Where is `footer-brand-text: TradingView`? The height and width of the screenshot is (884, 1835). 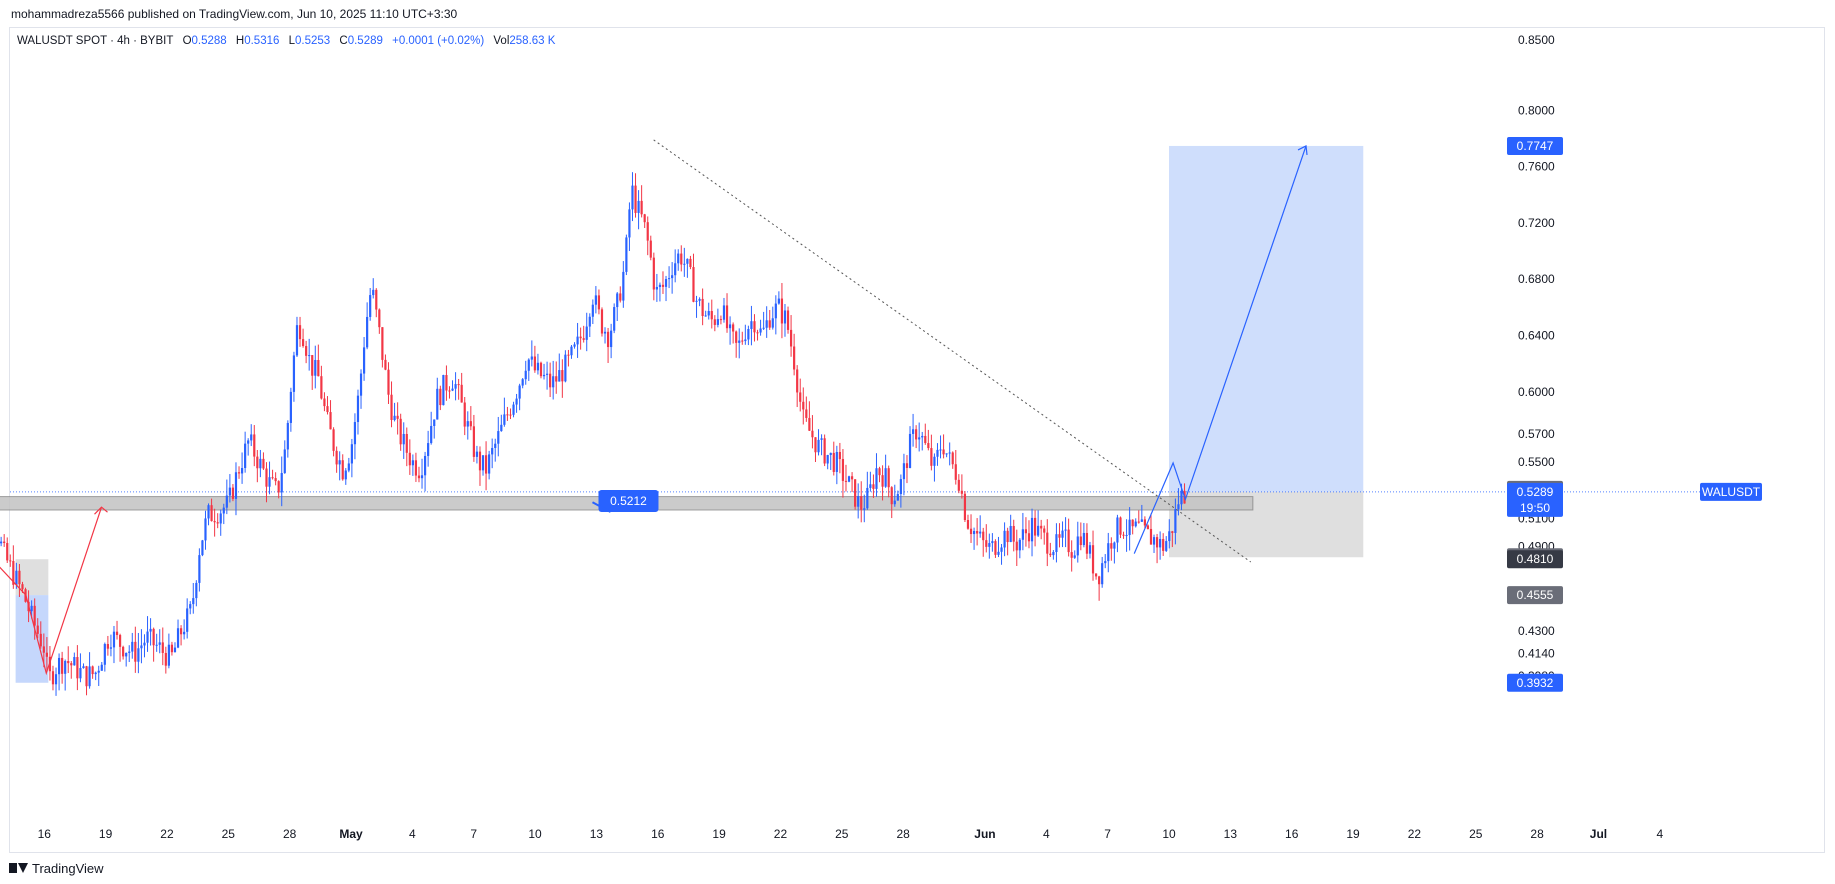
footer-brand-text: TradingView is located at coordinates (68, 868).